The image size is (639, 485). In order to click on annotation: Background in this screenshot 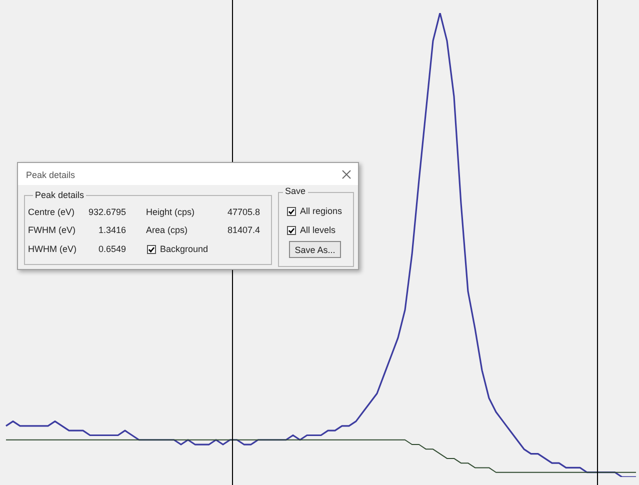, I will do `click(184, 249)`.